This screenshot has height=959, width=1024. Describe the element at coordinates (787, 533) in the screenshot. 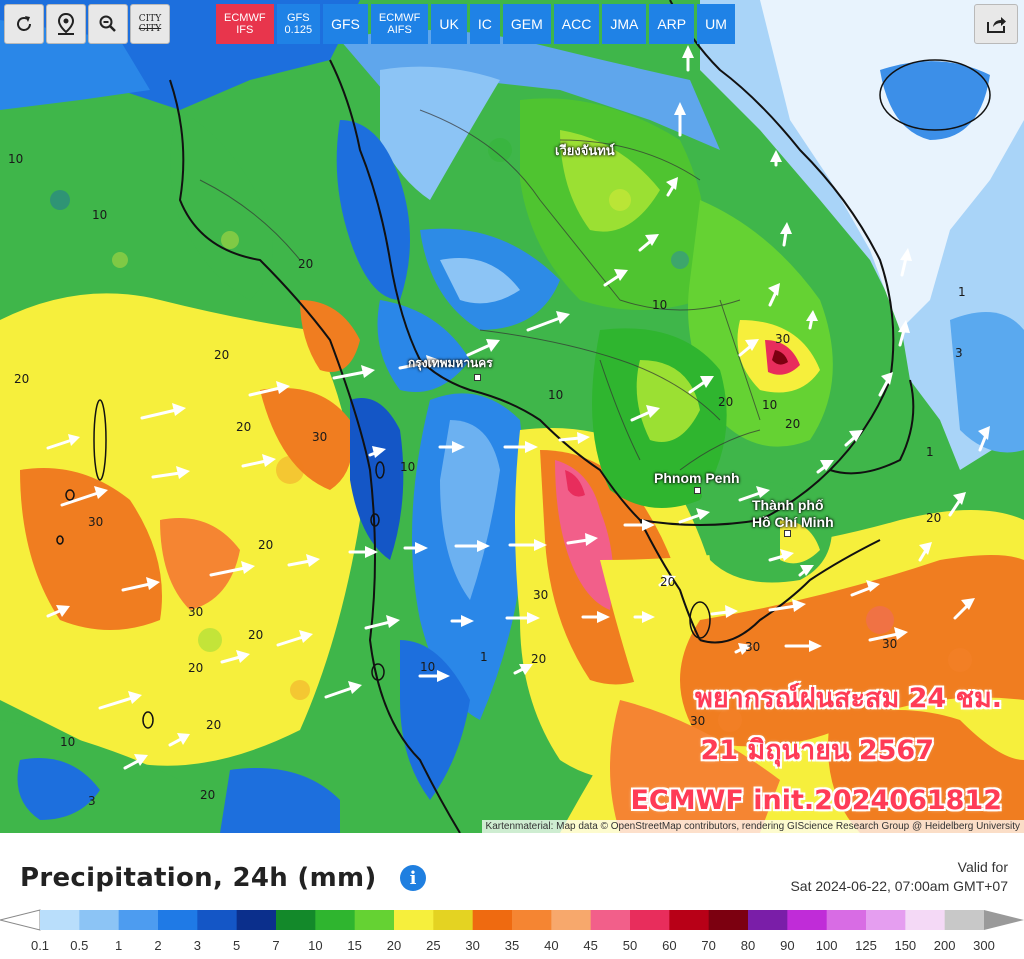

I see `city-marker-hcmc` at that location.